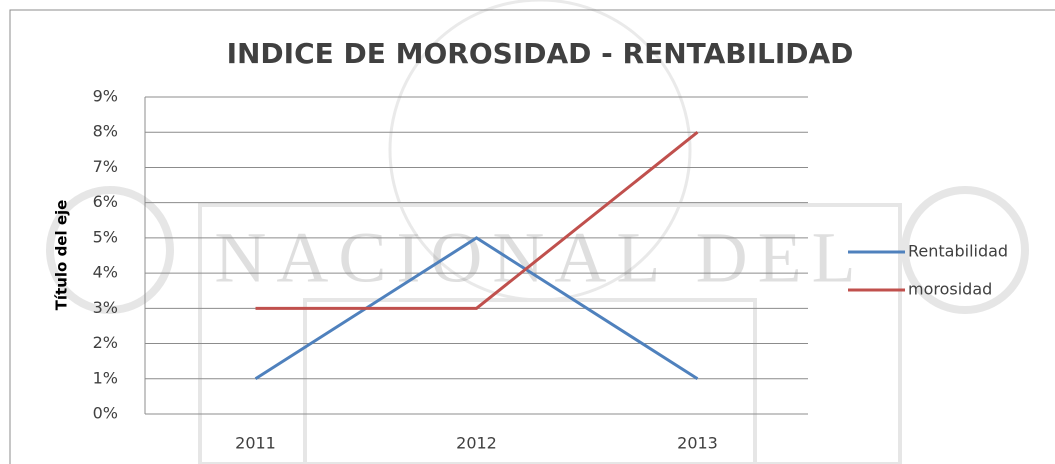  I want to click on y-tick-label: 8%, so click(105, 131).